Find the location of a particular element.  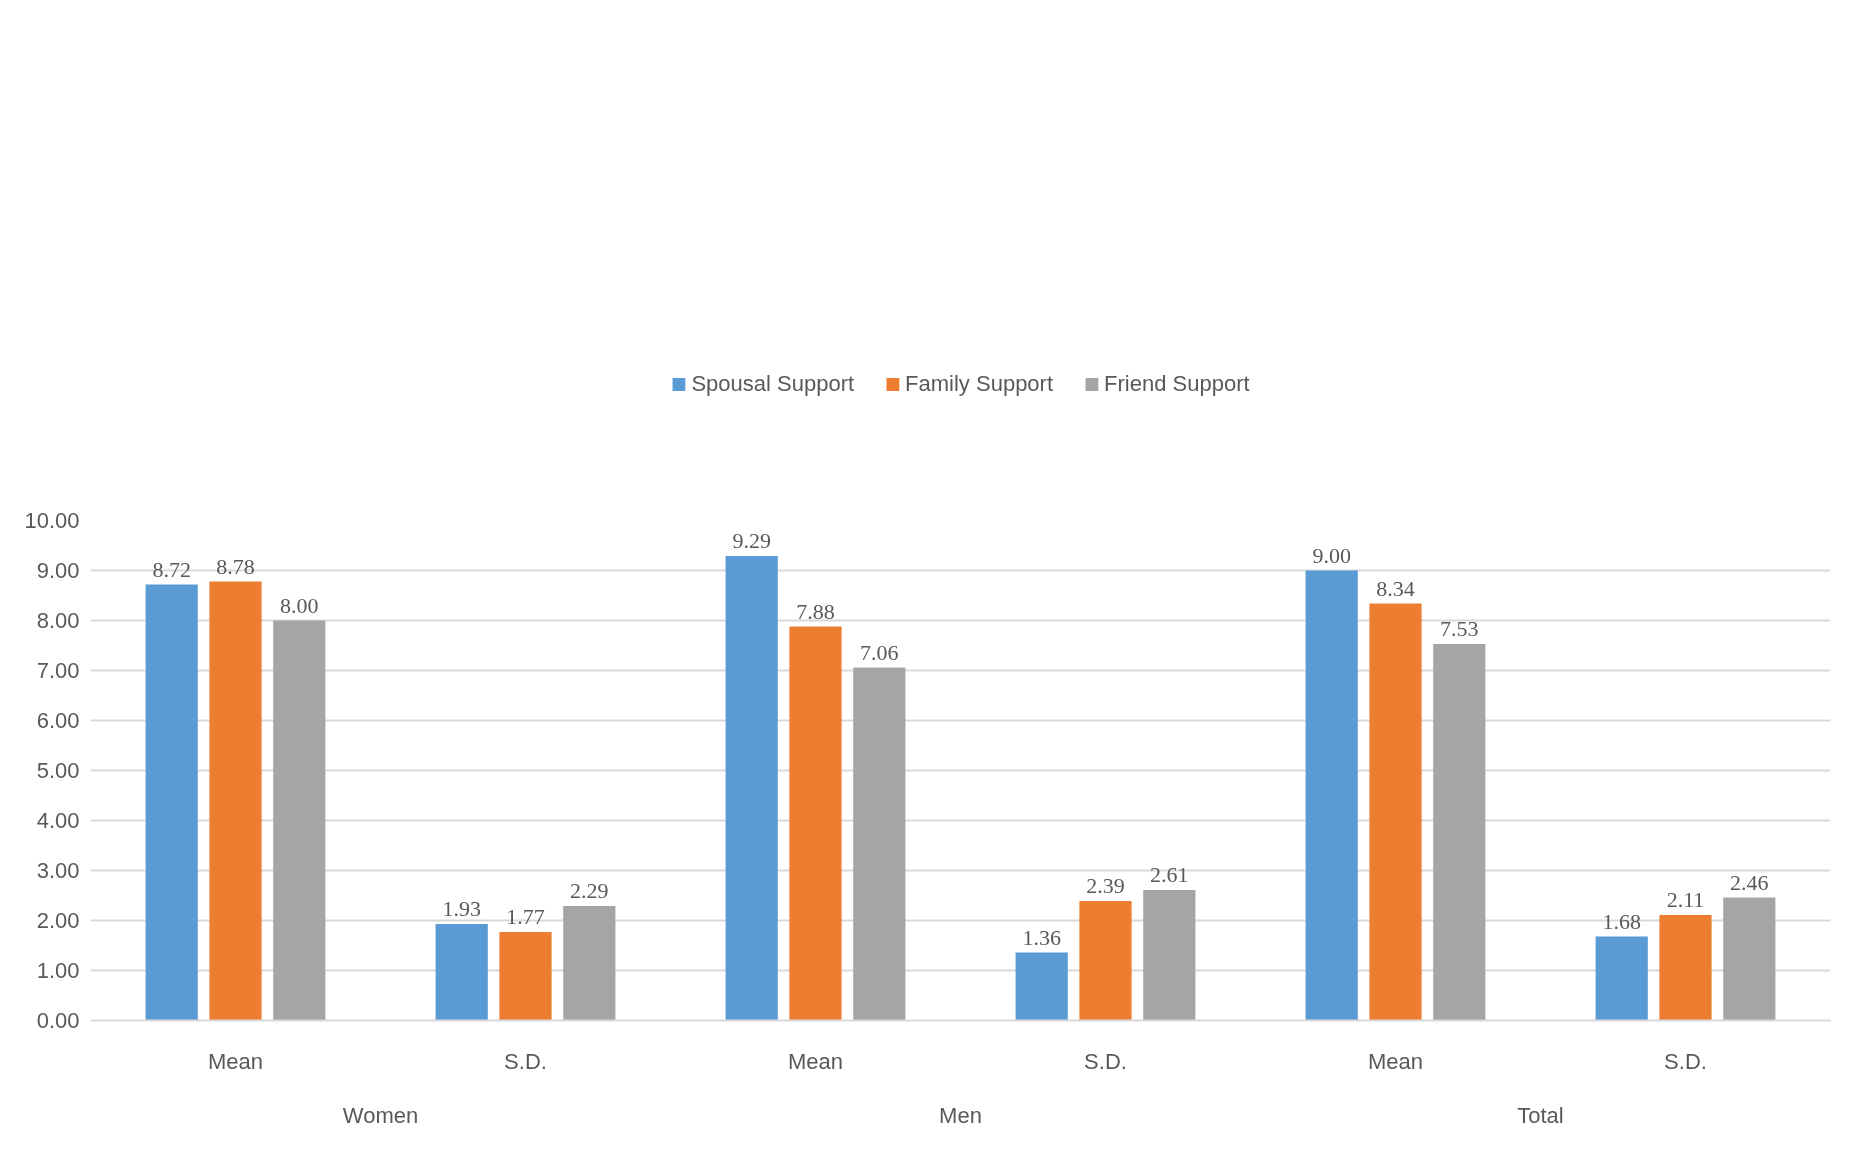

data-label: 2.39 is located at coordinates (1105, 885).